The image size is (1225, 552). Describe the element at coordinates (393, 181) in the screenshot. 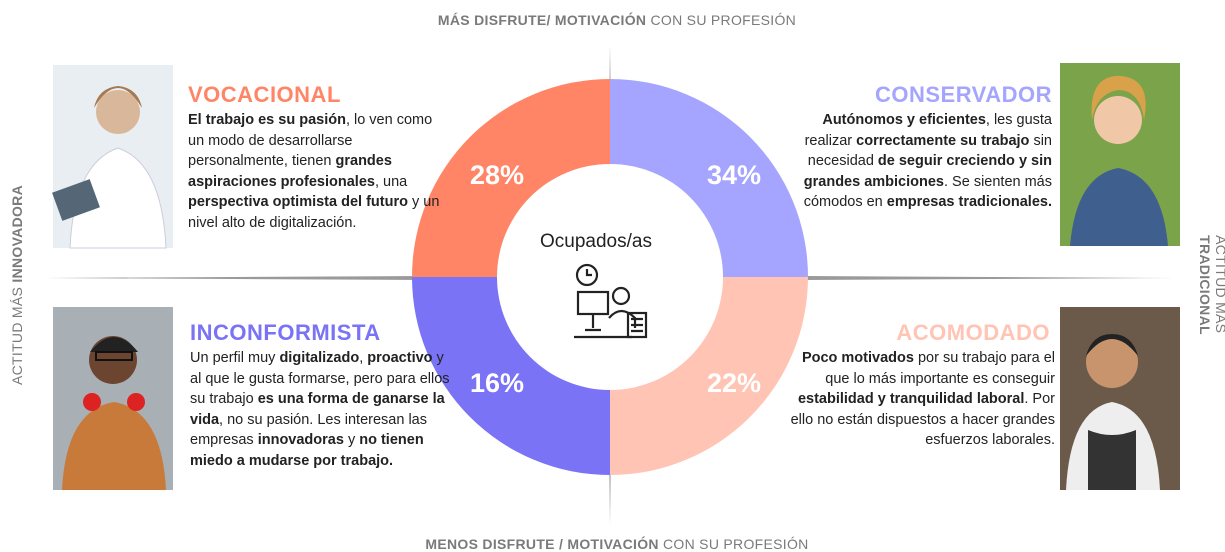

I see `text-run: , una` at that location.